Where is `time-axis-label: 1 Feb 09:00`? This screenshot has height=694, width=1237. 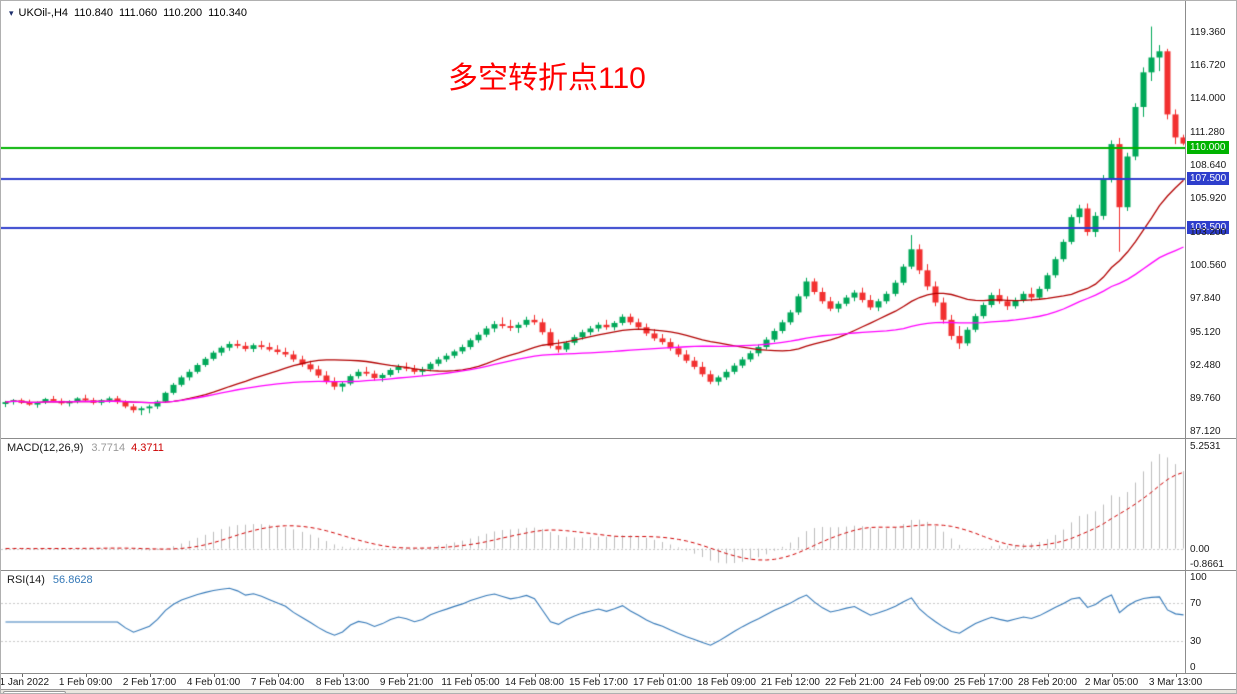 time-axis-label: 1 Feb 09:00 is located at coordinates (85, 682).